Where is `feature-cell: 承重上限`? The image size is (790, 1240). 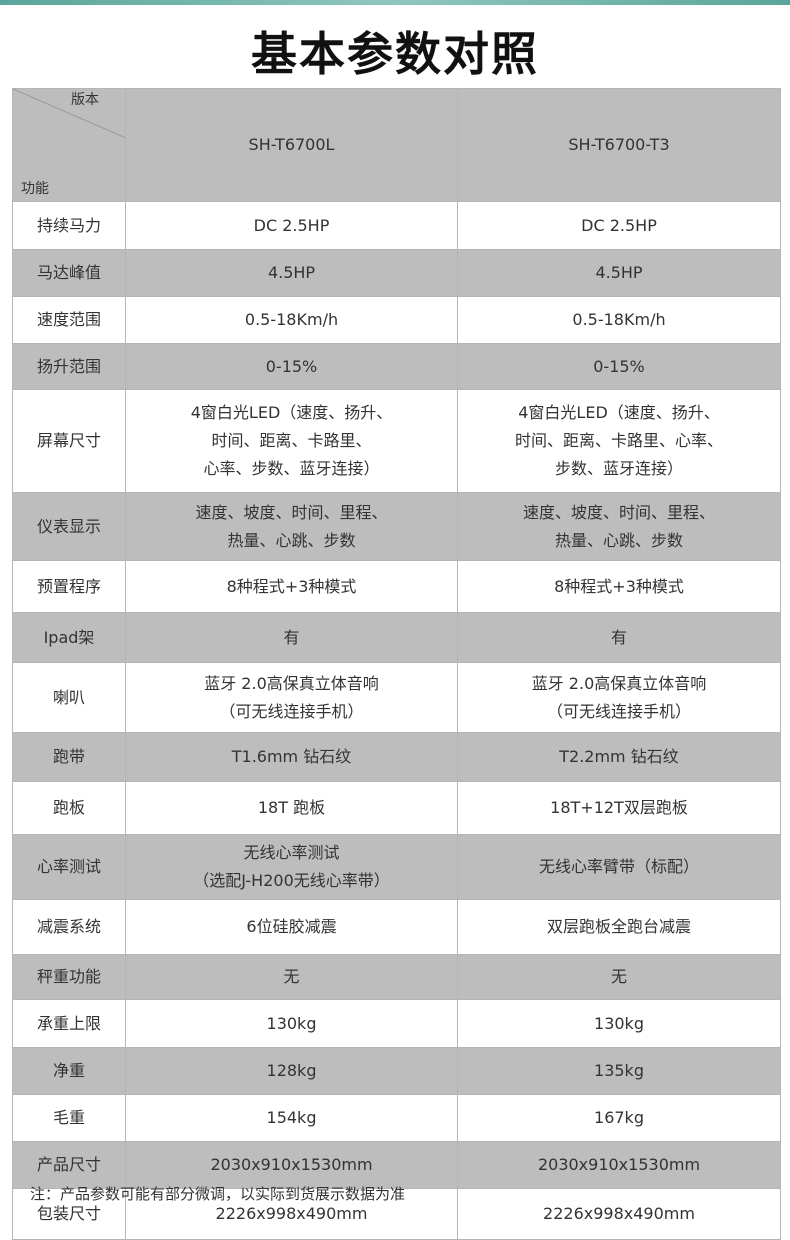 feature-cell: 承重上限 is located at coordinates (69, 1023).